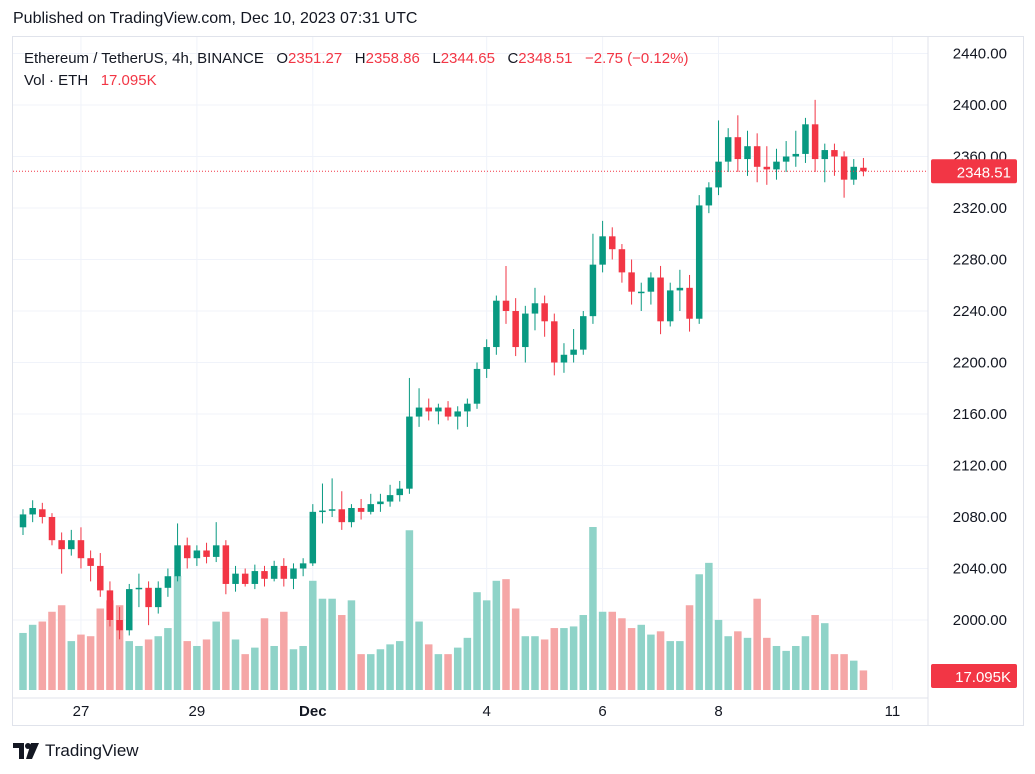 This screenshot has width=1035, height=774. I want to click on tradingview-logo: TradingView, so click(76, 751).